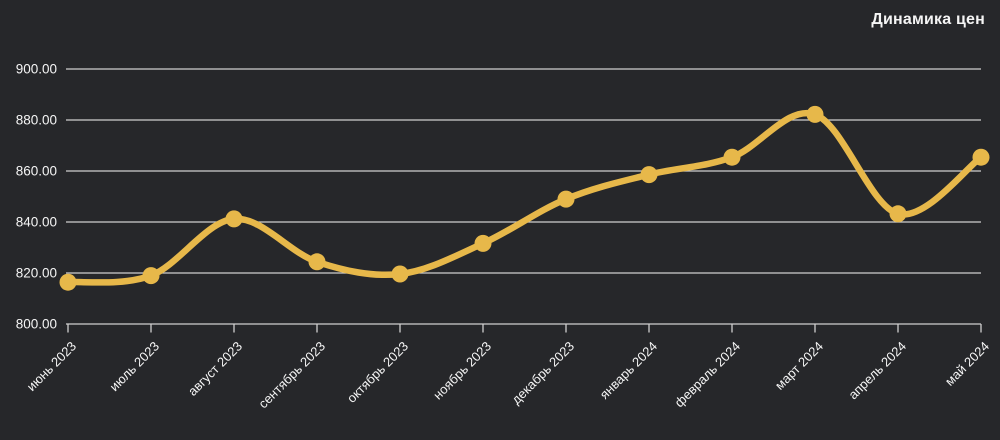  Describe the element at coordinates (462, 371) in the screenshot. I see `x-axis-label: ноябрь 2023` at that location.